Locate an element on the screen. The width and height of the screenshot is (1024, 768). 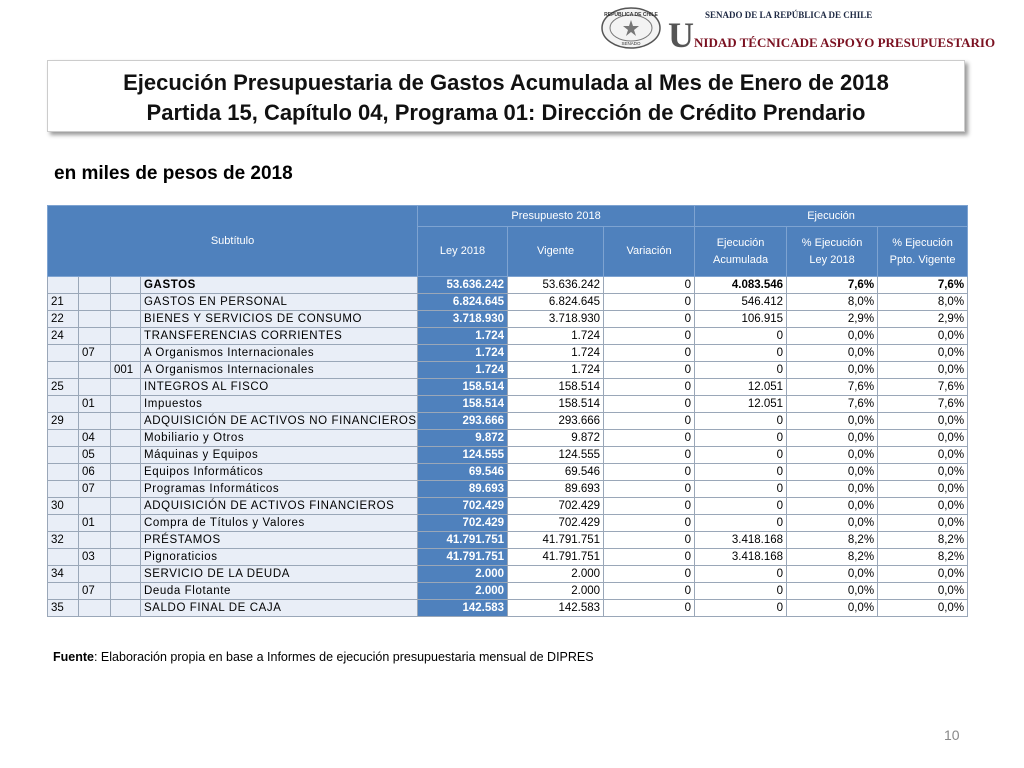
header-cell: Ejecución Acumulada is located at coordinates (741, 251).